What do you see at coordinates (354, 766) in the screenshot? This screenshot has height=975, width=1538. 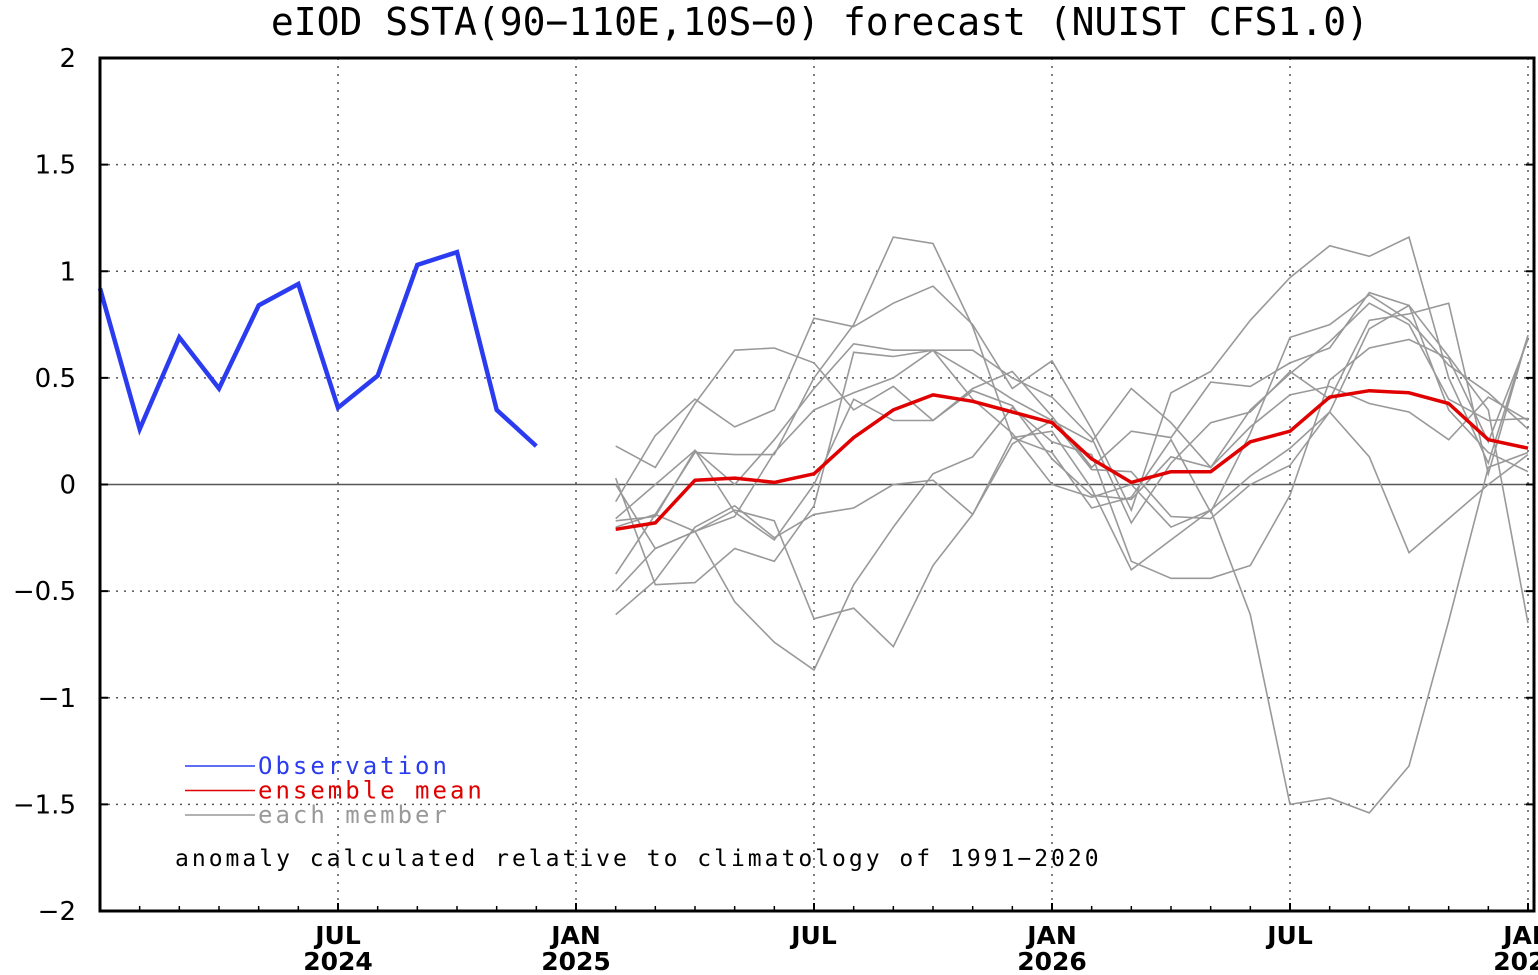 I see `legend-label: Observation` at bounding box center [354, 766].